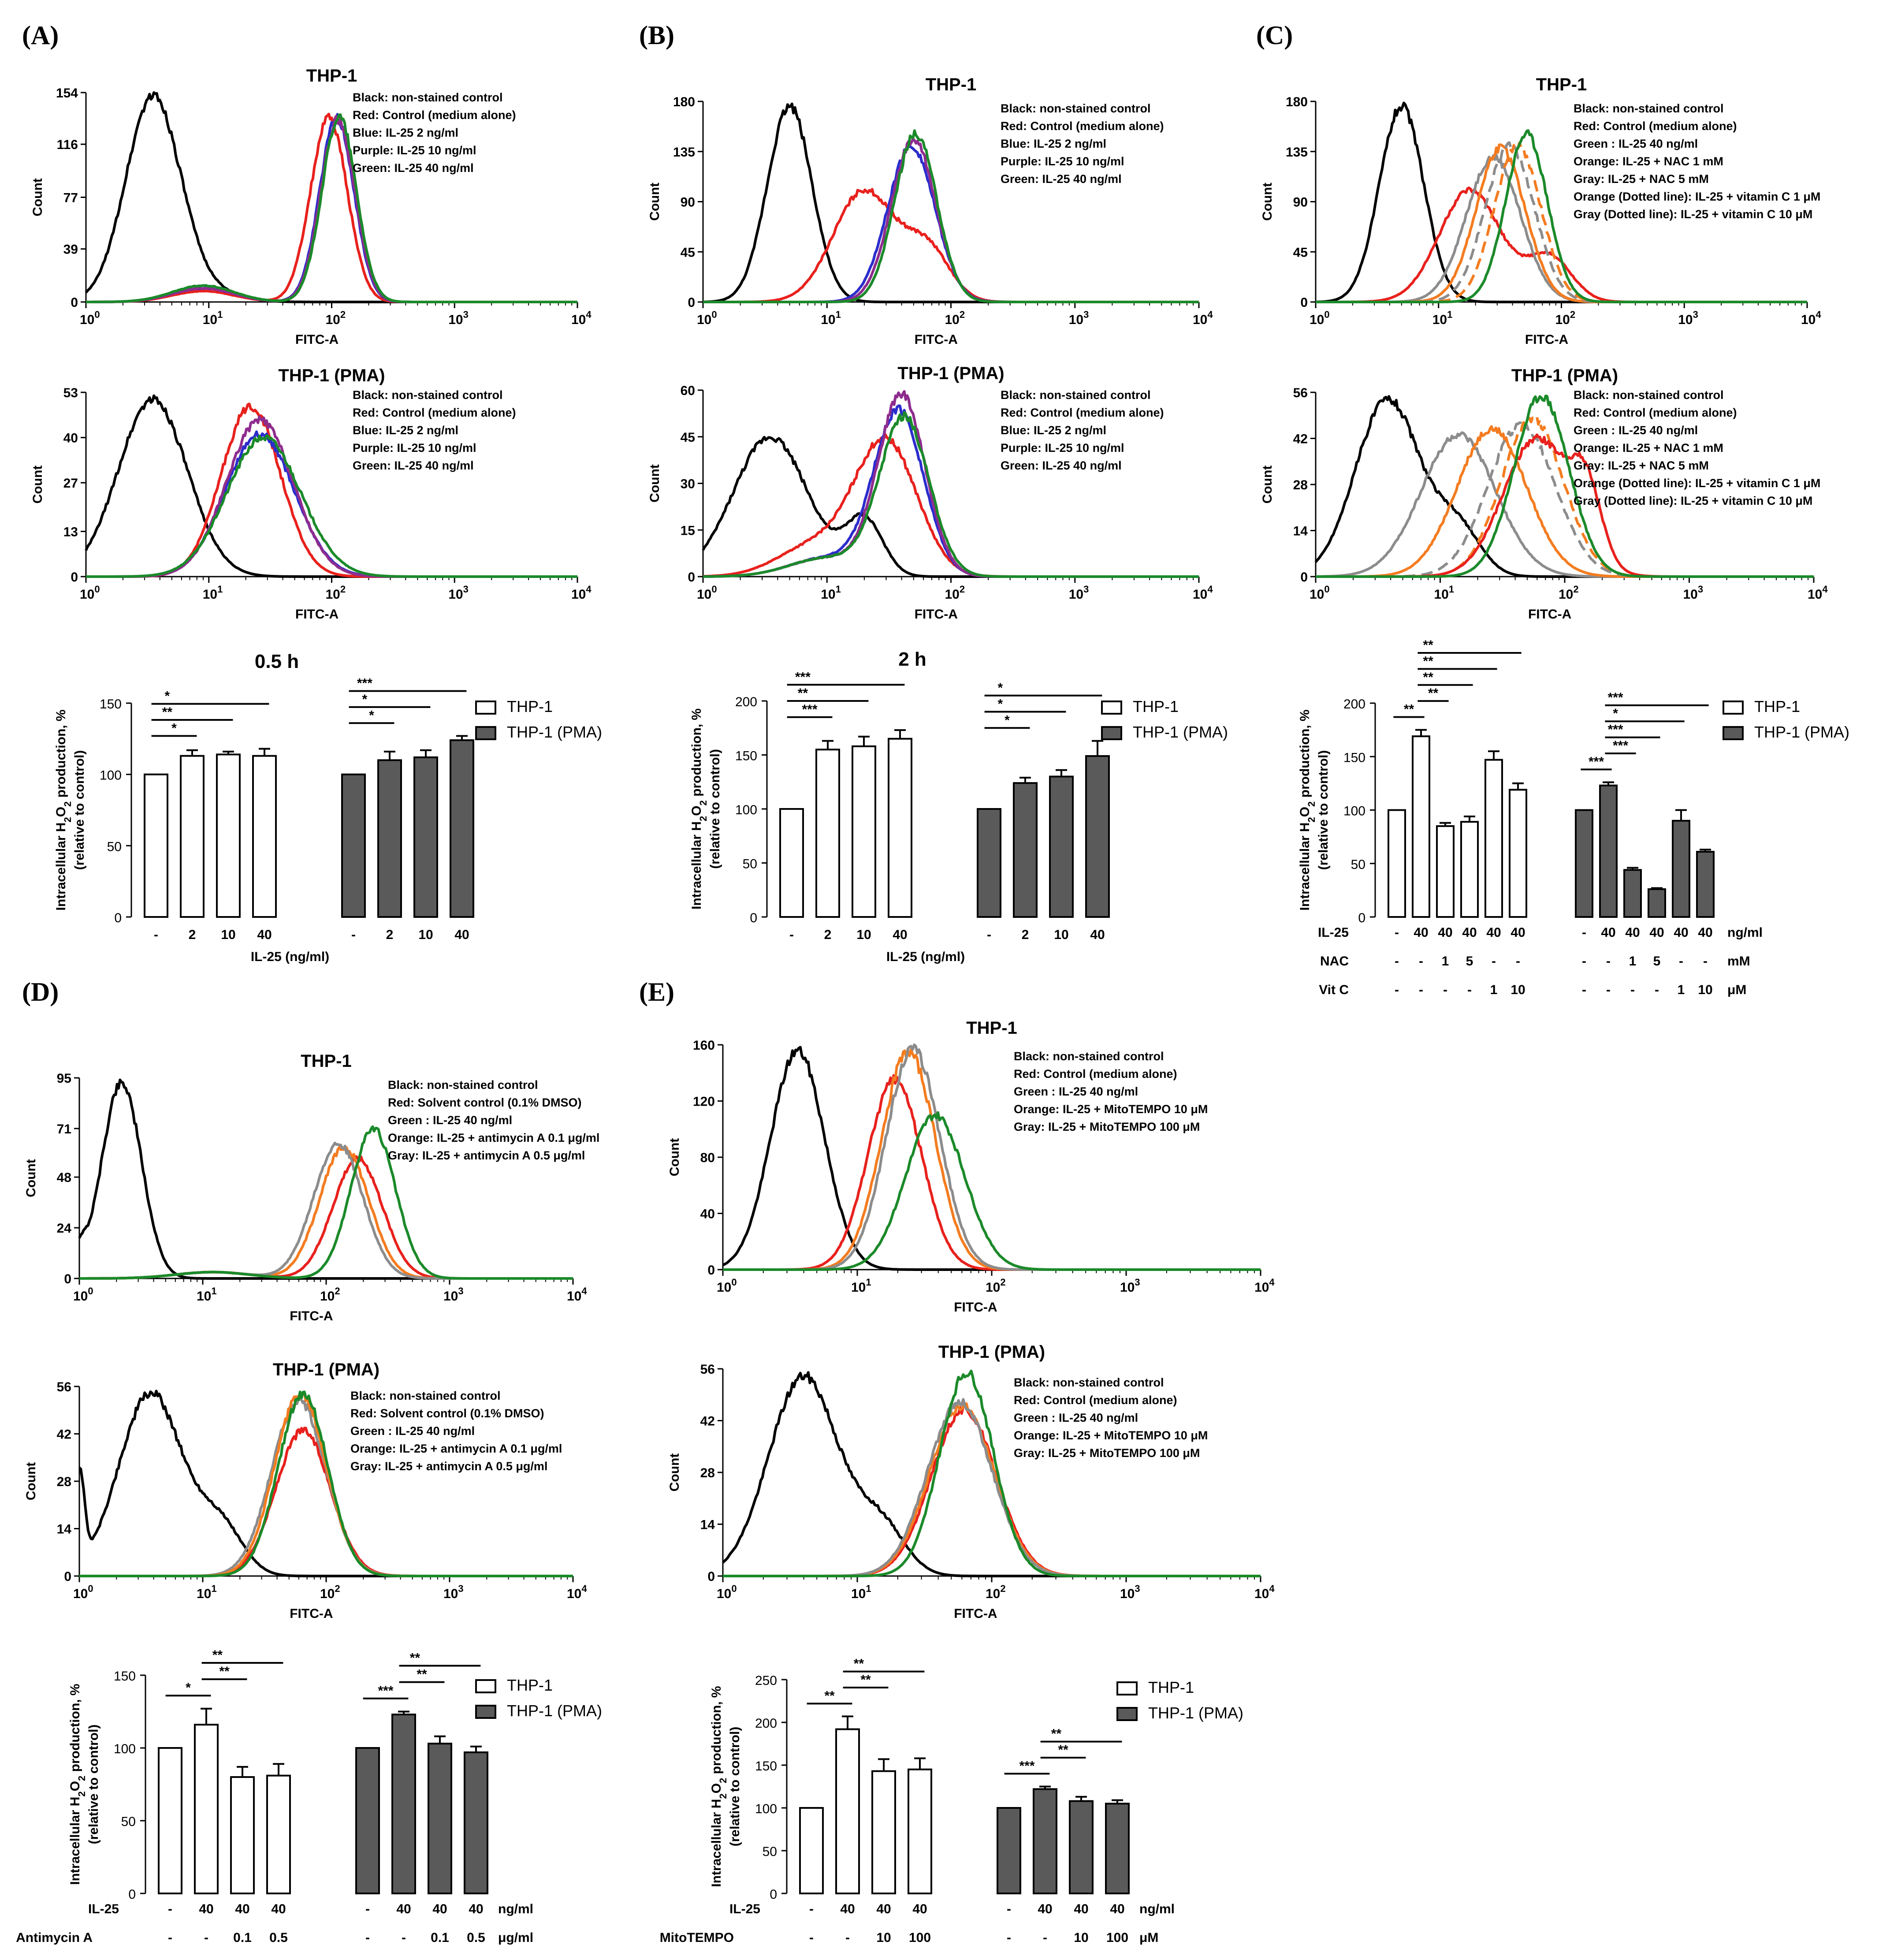  What do you see at coordinates (1148, 1937) in the screenshot?
I see `row-unit: μM` at bounding box center [1148, 1937].